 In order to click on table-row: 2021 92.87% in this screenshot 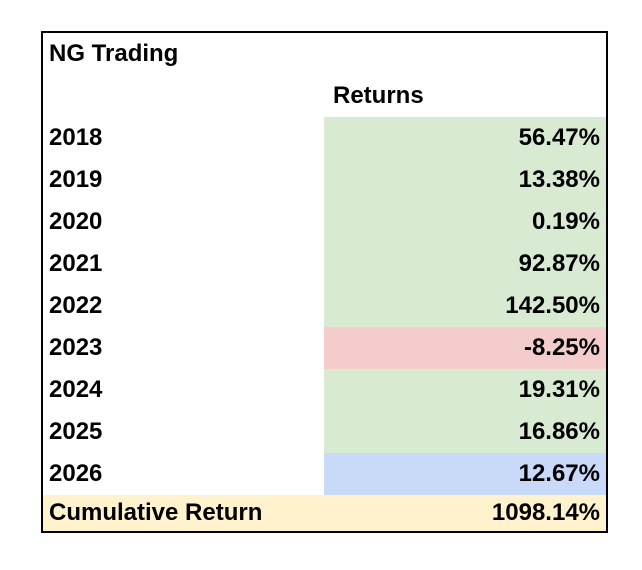, I will do `click(324, 264)`.